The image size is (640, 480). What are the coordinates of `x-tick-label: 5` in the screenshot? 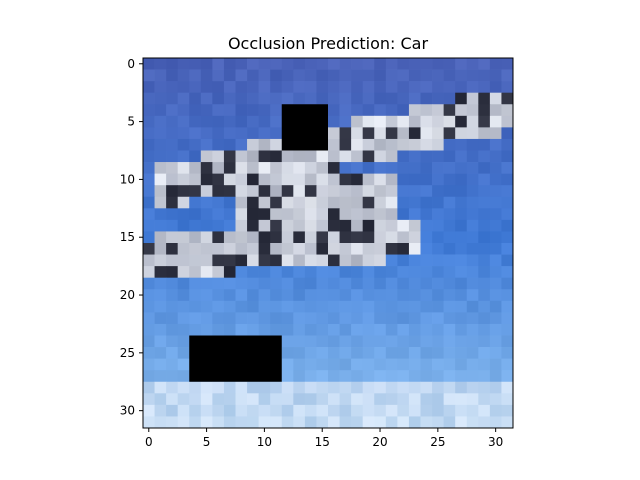 It's located at (207, 442).